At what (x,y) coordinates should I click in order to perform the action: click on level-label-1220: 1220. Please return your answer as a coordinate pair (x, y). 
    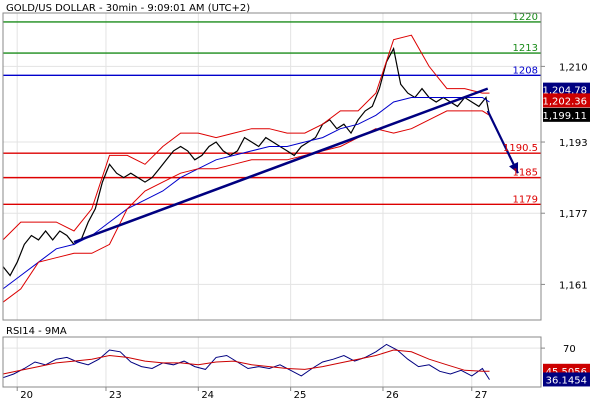
    Looking at the image, I should click on (525, 17).